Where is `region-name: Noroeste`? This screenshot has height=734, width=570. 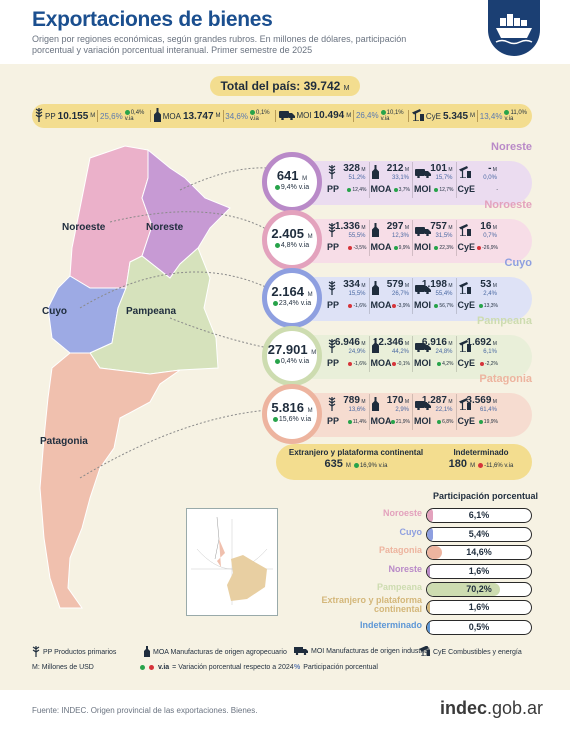 region-name: Noroeste is located at coordinates (508, 205).